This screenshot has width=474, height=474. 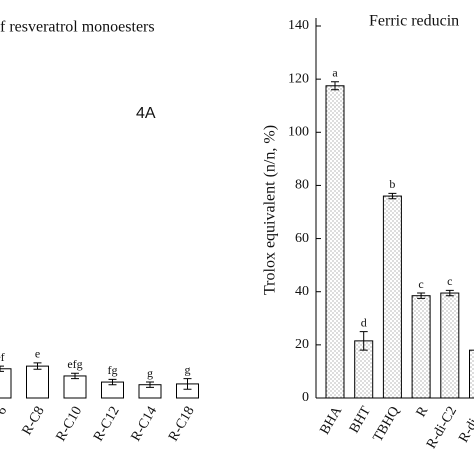 I want to click on x-tick-label: R-C8, so click(x=34, y=421).